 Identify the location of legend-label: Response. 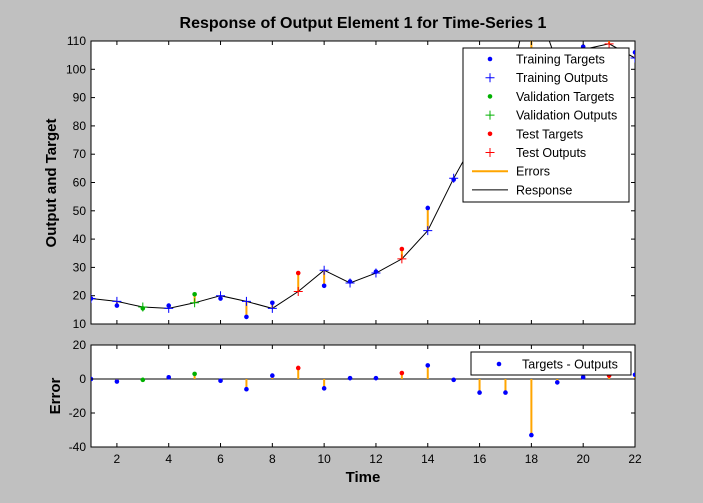
(544, 190).